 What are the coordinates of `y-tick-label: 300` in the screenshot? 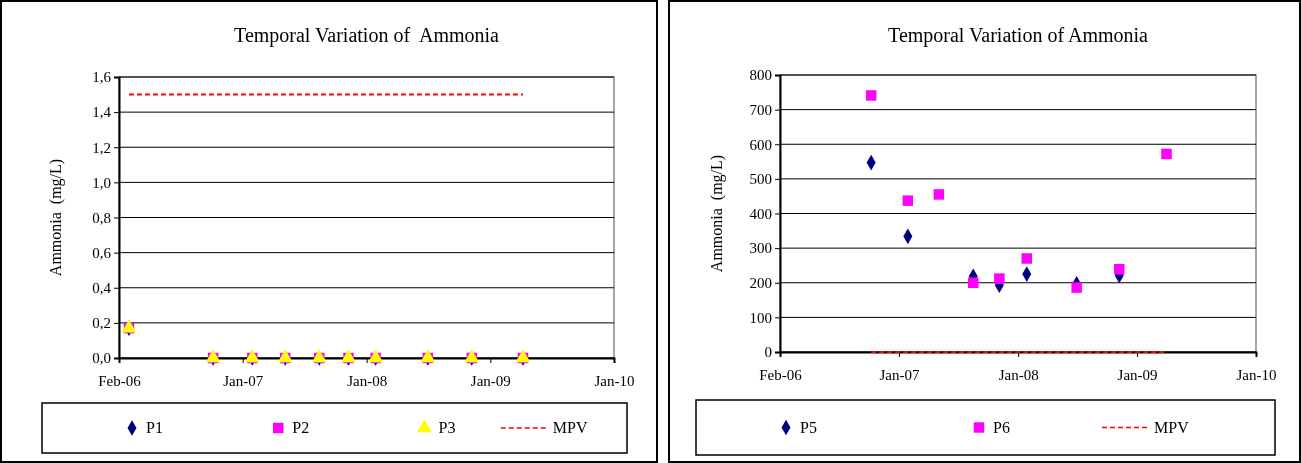 It's located at (760, 248).